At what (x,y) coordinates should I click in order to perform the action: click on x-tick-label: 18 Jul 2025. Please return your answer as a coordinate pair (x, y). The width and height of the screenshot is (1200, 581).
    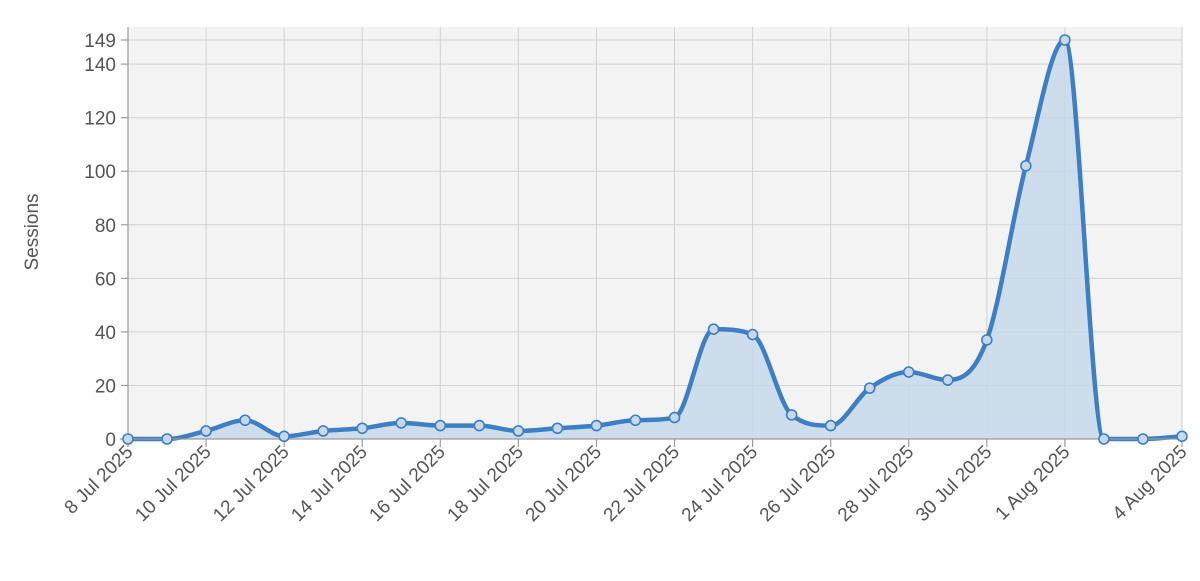
    Looking at the image, I should click on (486, 484).